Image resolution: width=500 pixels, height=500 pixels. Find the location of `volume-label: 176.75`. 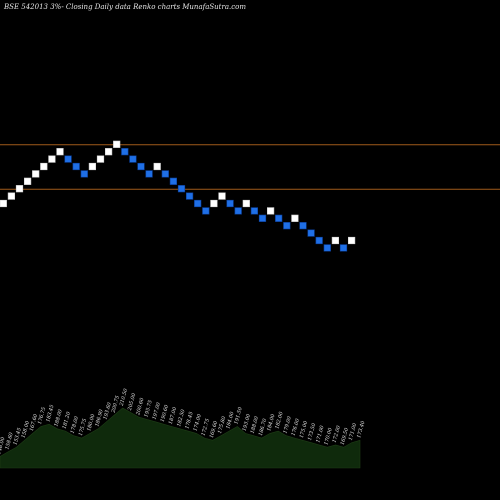

volume-label: 176.75 is located at coordinates (42, 416).